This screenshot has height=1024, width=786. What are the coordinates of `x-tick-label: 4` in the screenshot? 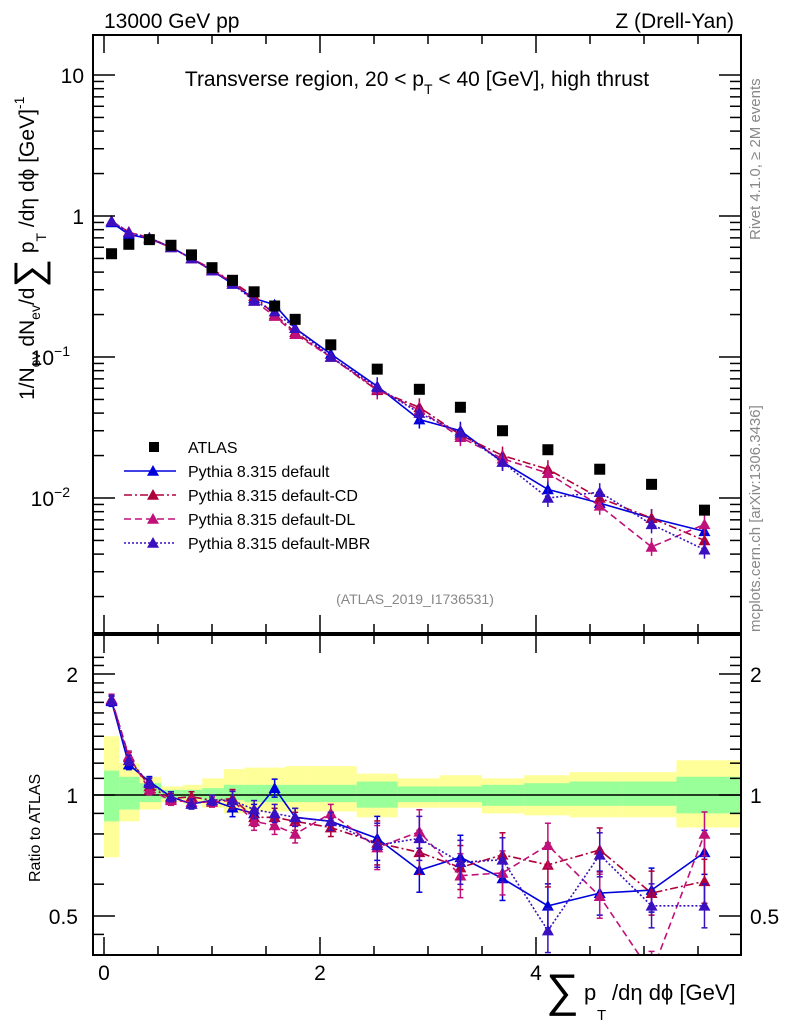 It's located at (536, 973).